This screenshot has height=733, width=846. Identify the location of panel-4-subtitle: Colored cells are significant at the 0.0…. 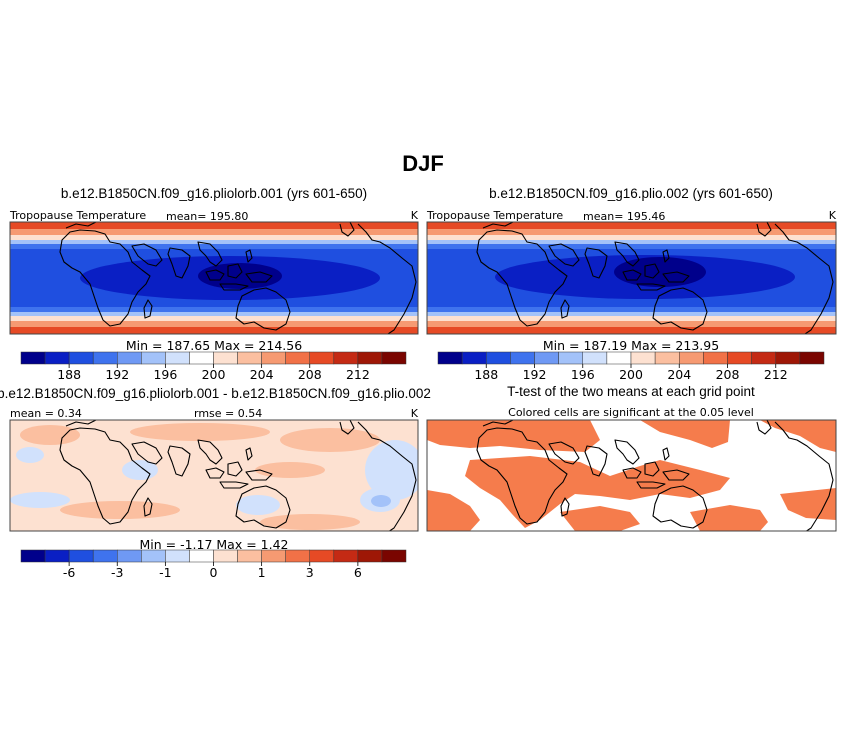
(631, 412).